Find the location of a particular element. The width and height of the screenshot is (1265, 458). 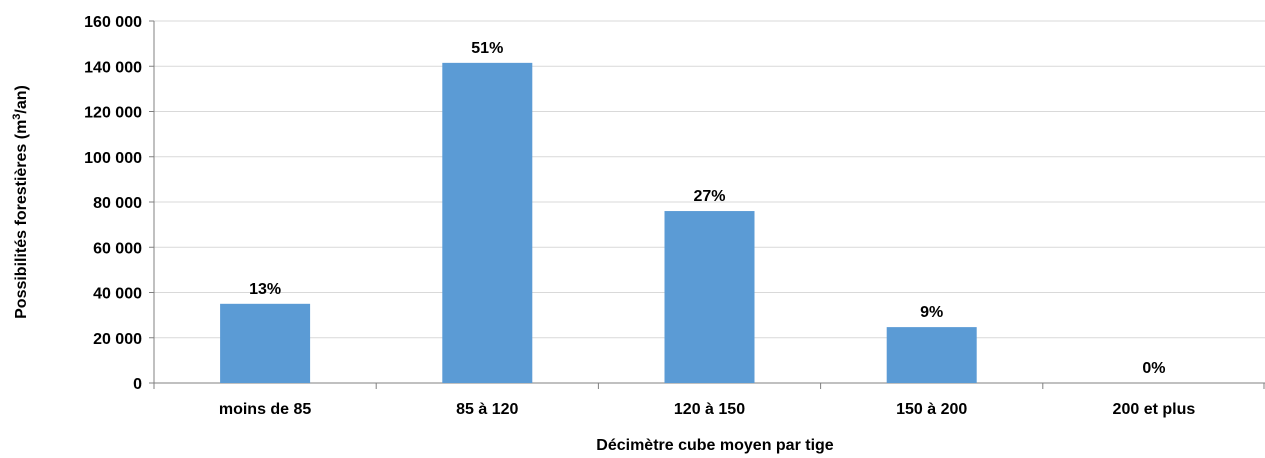

y-axis-title-main: Possibilités forestières (m is located at coordinates (21, 219).